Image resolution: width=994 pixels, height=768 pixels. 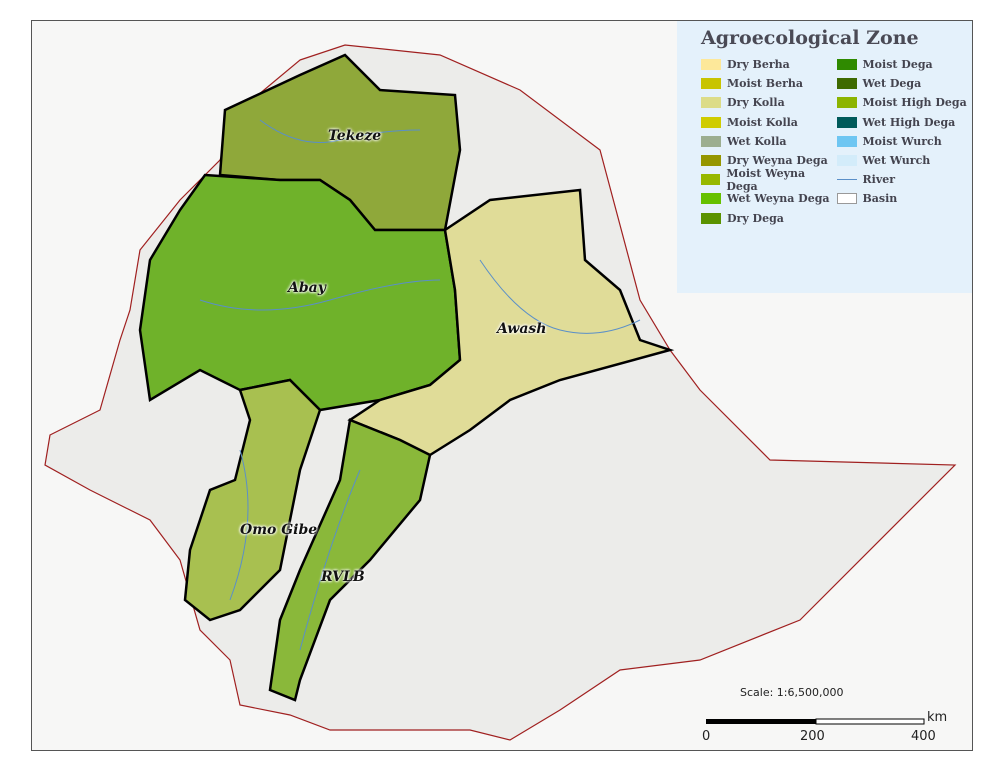 What do you see at coordinates (892, 84) in the screenshot?
I see `legend-label: Wet Dega` at bounding box center [892, 84].